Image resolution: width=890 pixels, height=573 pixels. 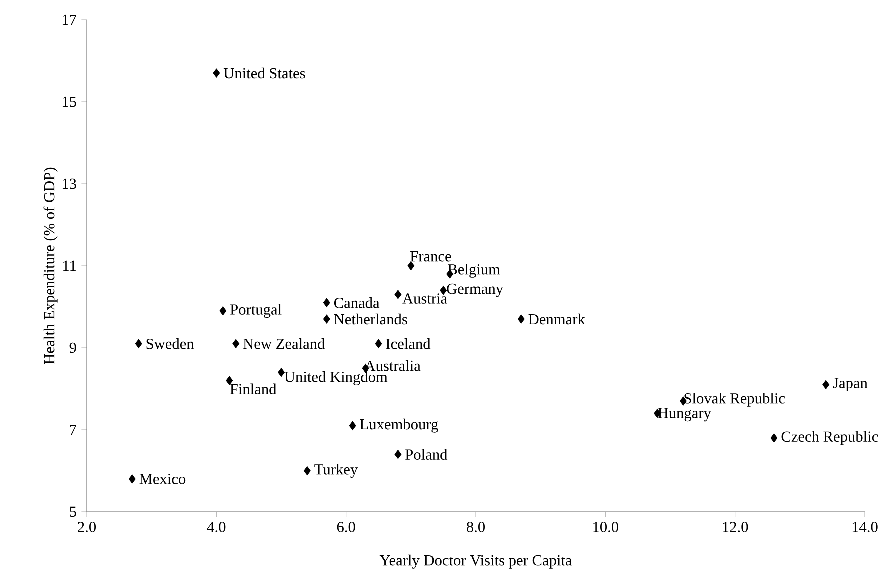 What do you see at coordinates (606, 527) in the screenshot?
I see `x-tick-label: 10.0` at bounding box center [606, 527].